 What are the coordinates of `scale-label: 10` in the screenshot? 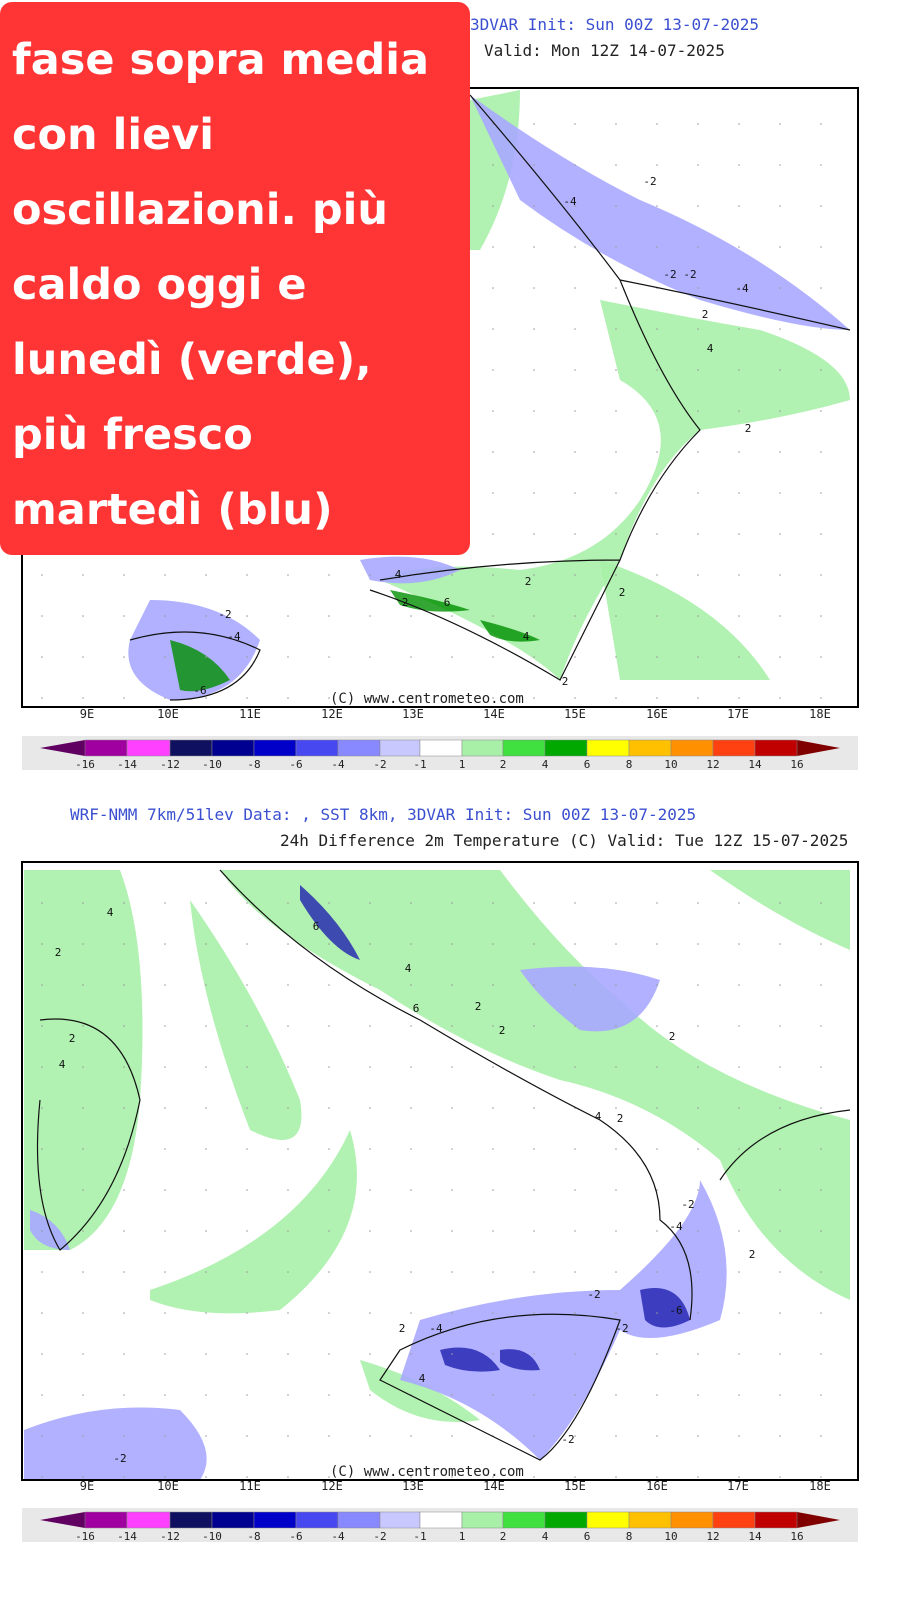 It's located at (670, 1536).